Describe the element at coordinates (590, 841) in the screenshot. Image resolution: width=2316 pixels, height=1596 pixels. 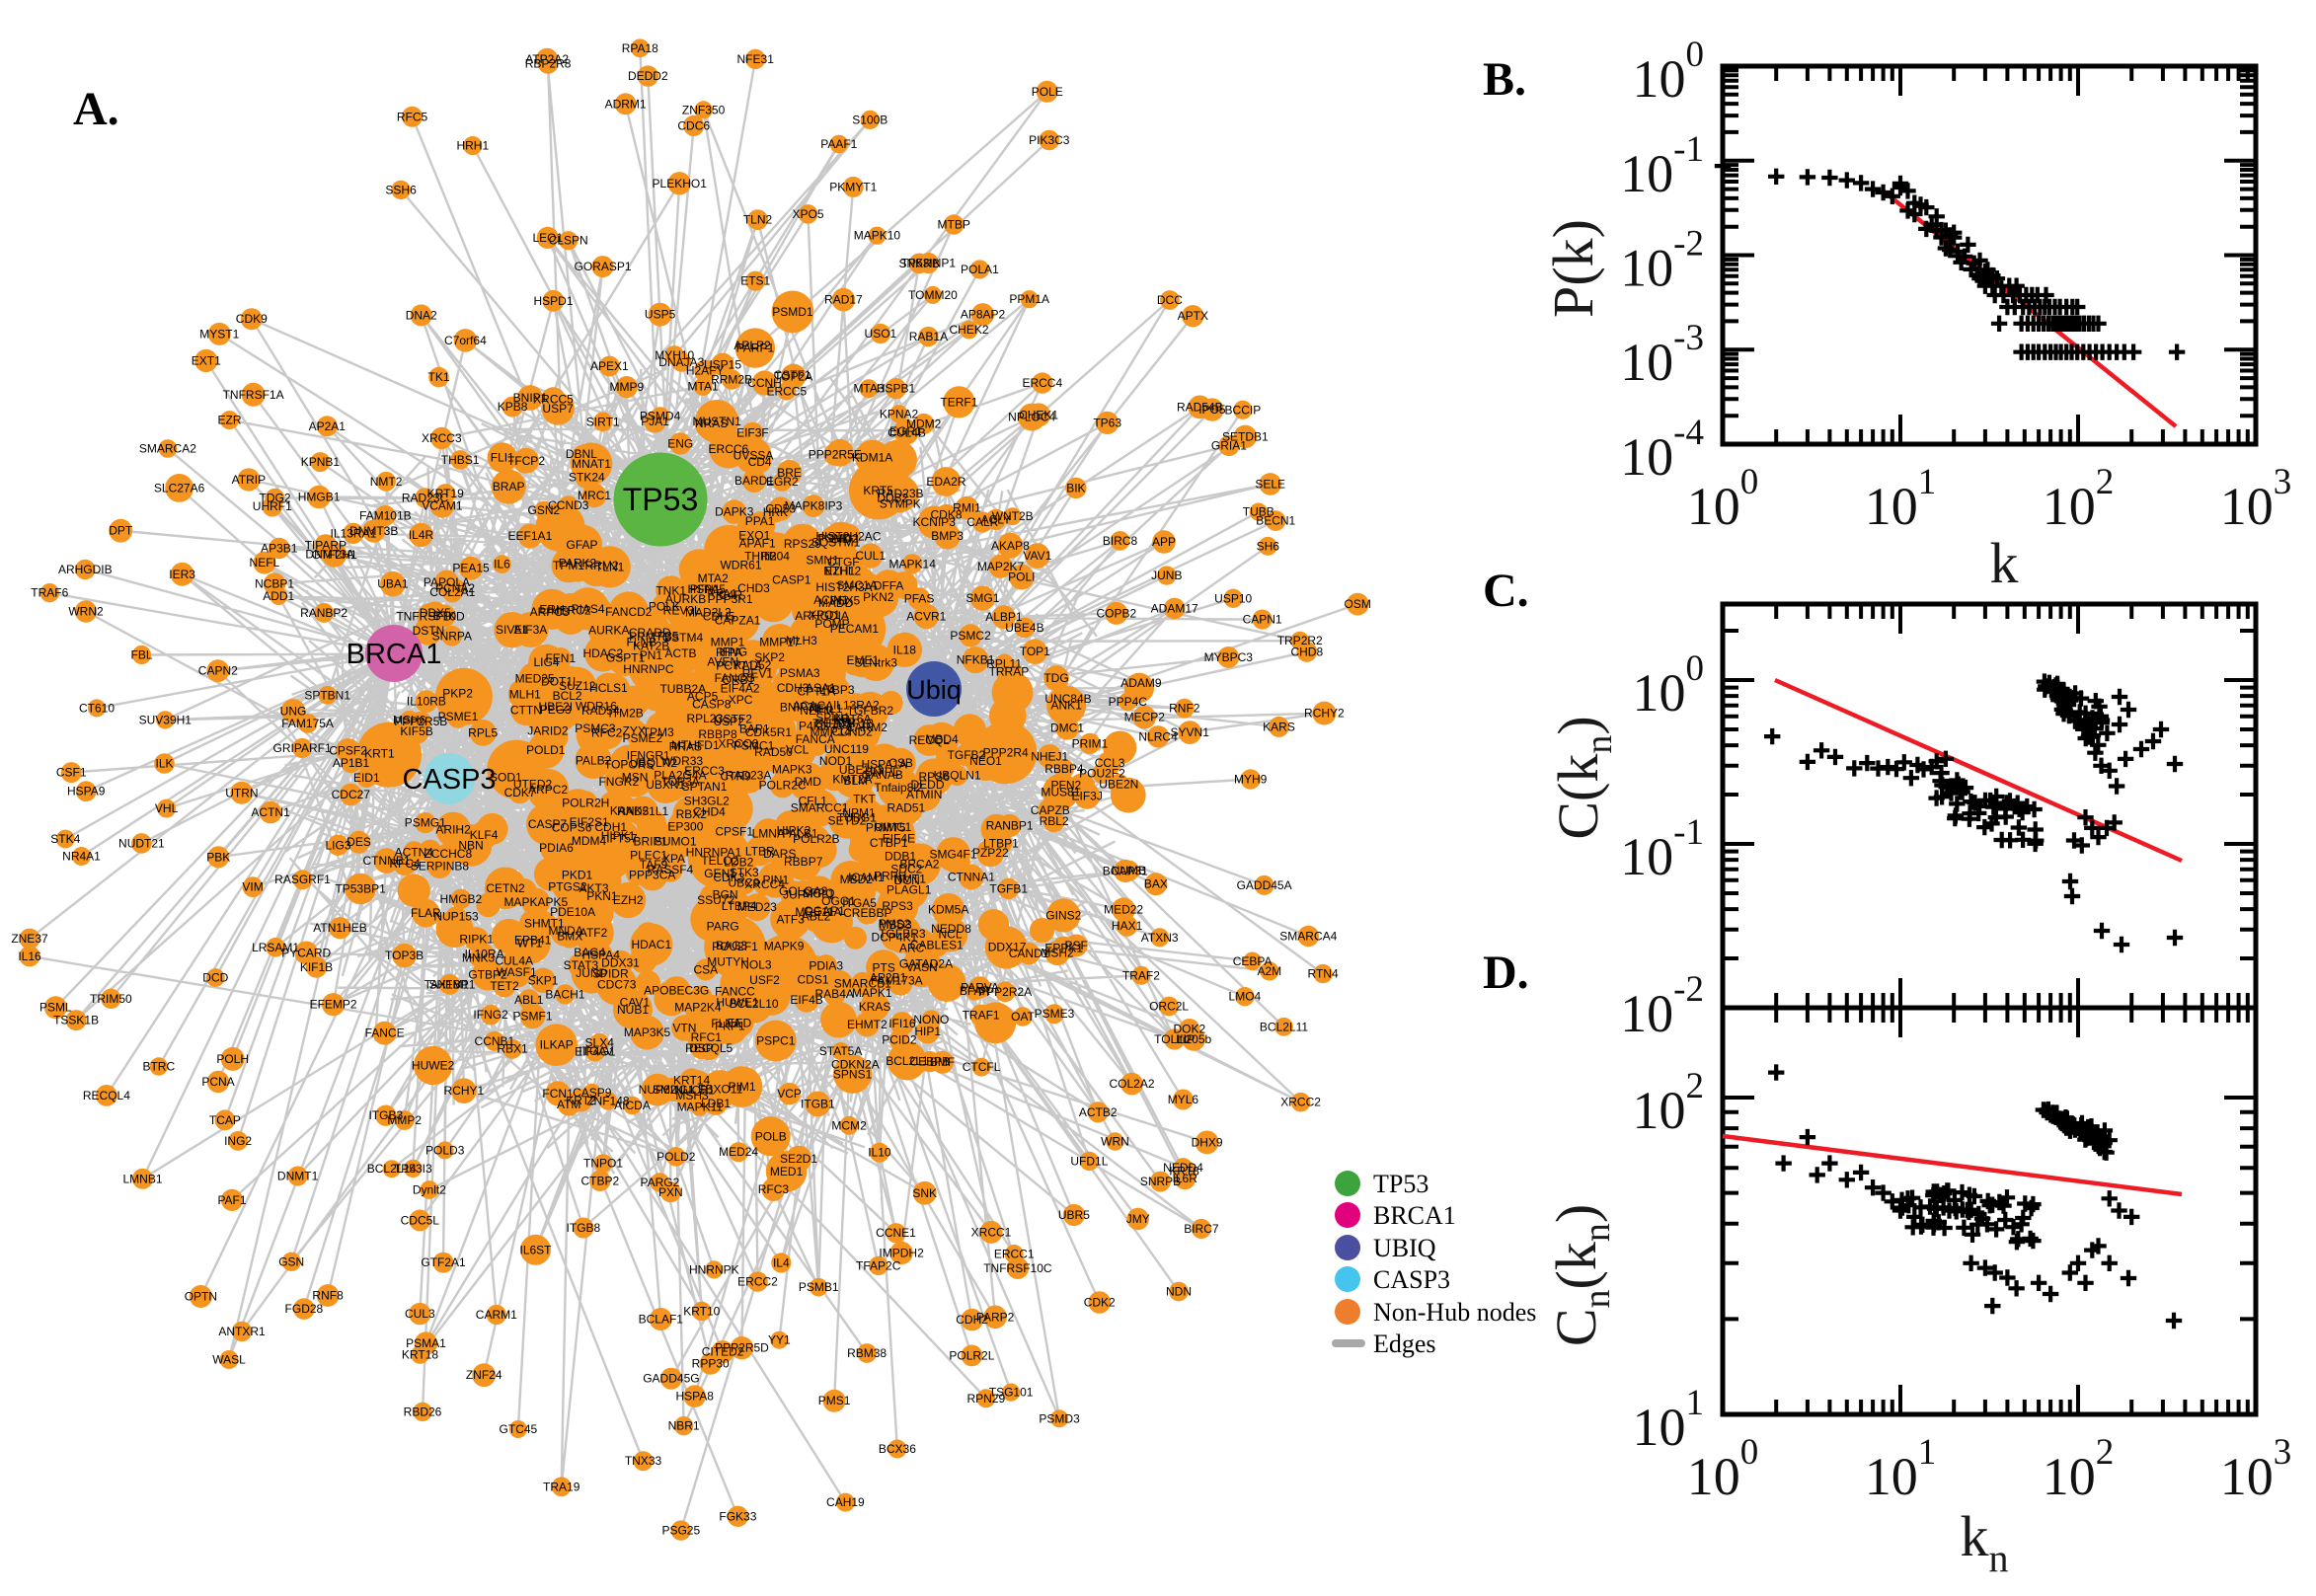
I see `svg-text: MDM4` at that location.